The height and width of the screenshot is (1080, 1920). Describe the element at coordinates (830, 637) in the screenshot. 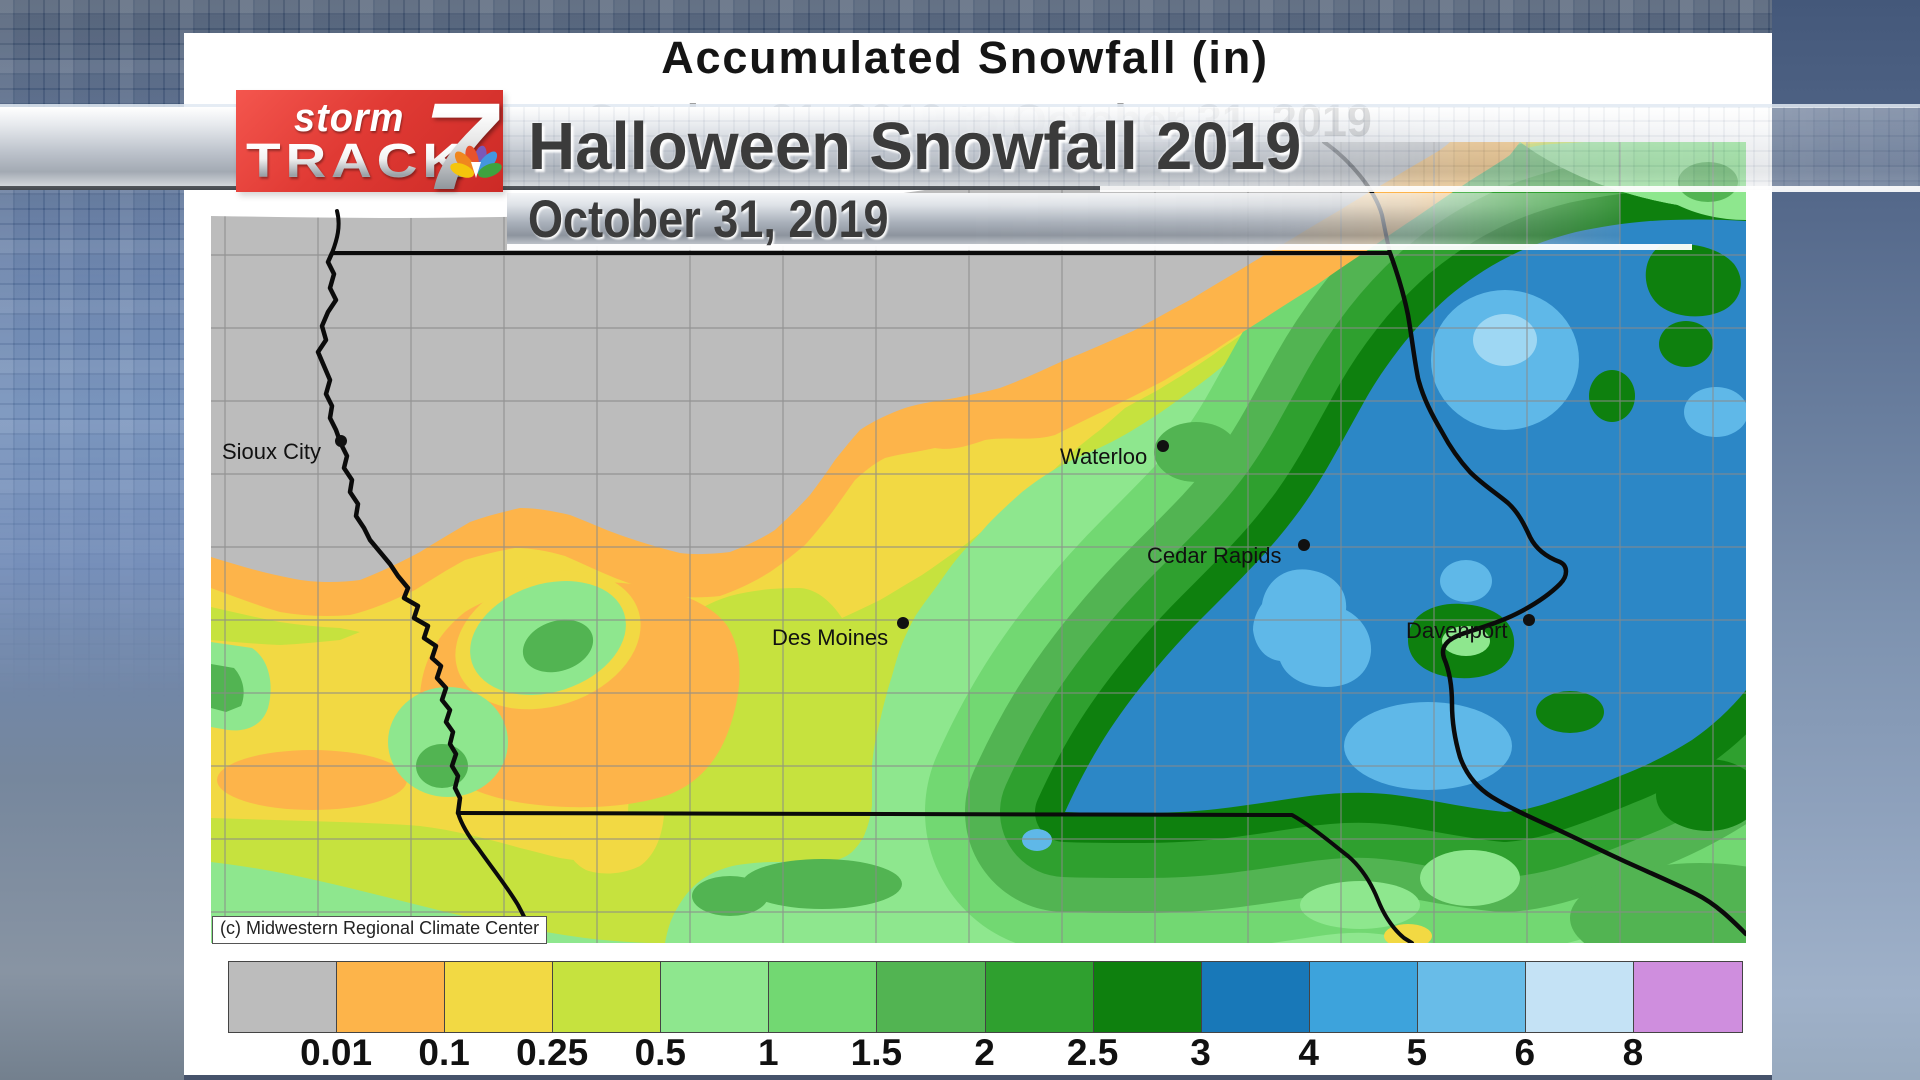

I see `svg-text: Des Moines` at that location.